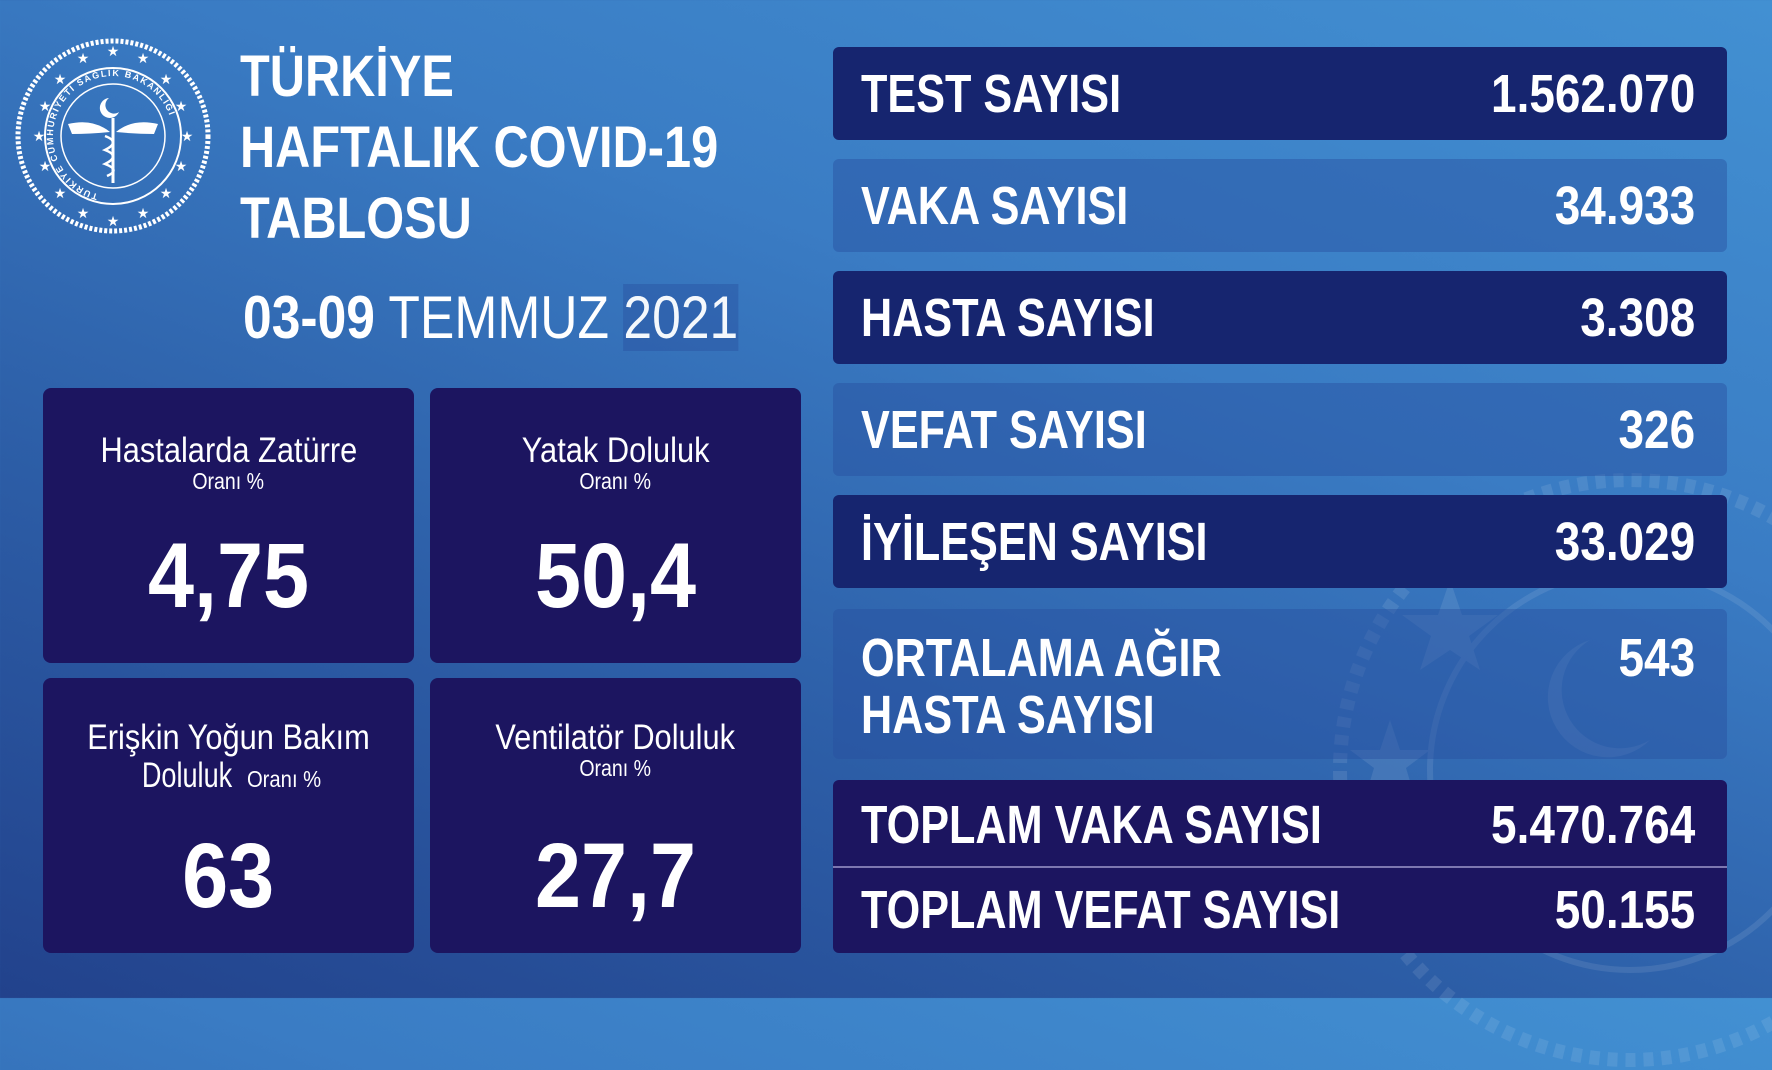 This screenshot has height=1070, width=1772. Describe the element at coordinates (228, 450) in the screenshot. I see `card-title: Hastalarda Zatürre` at that location.